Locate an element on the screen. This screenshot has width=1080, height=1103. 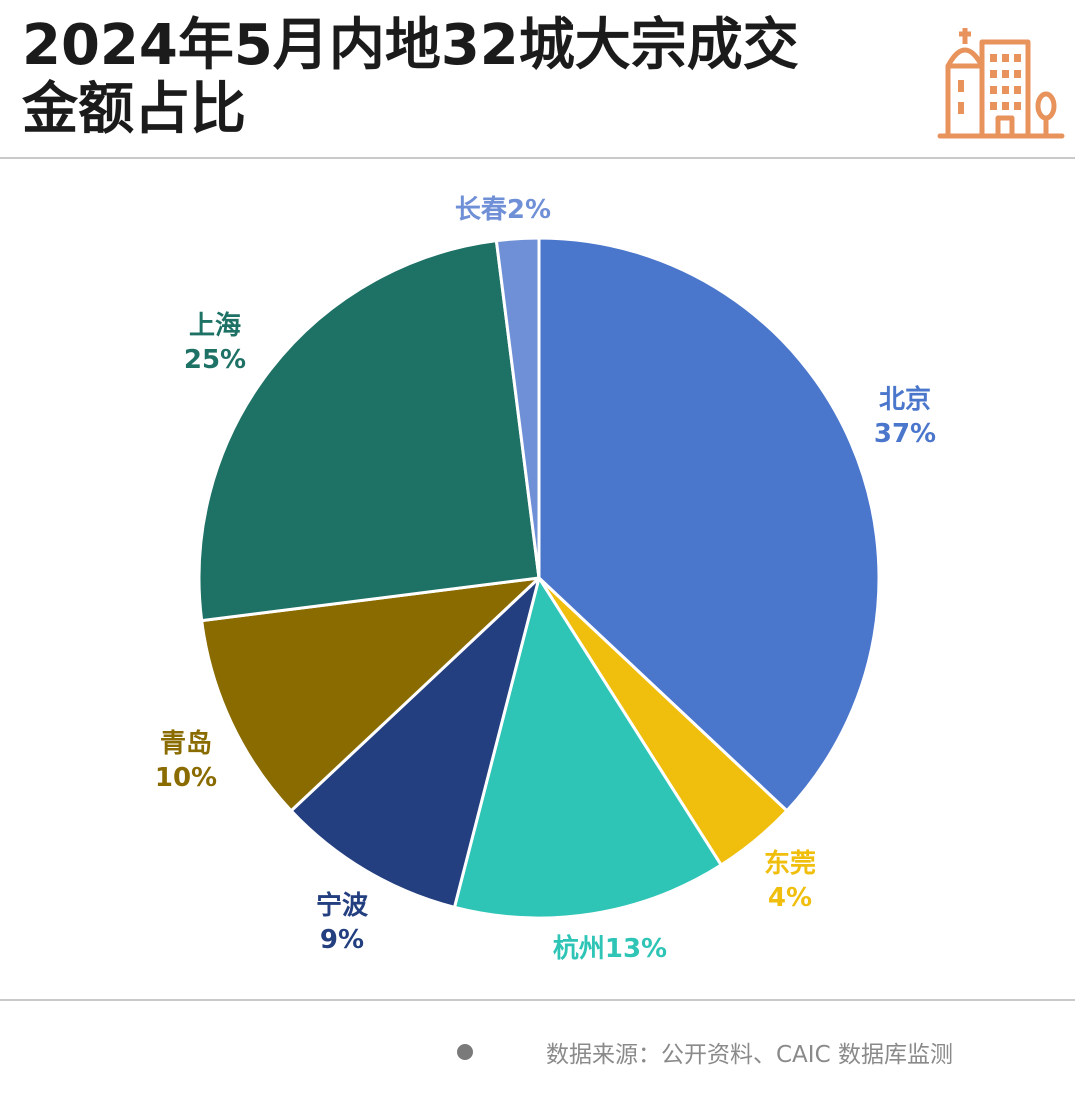
page-title: 2024年5月内地32城大宗成交 金额占比 is located at coordinates (462, 78).